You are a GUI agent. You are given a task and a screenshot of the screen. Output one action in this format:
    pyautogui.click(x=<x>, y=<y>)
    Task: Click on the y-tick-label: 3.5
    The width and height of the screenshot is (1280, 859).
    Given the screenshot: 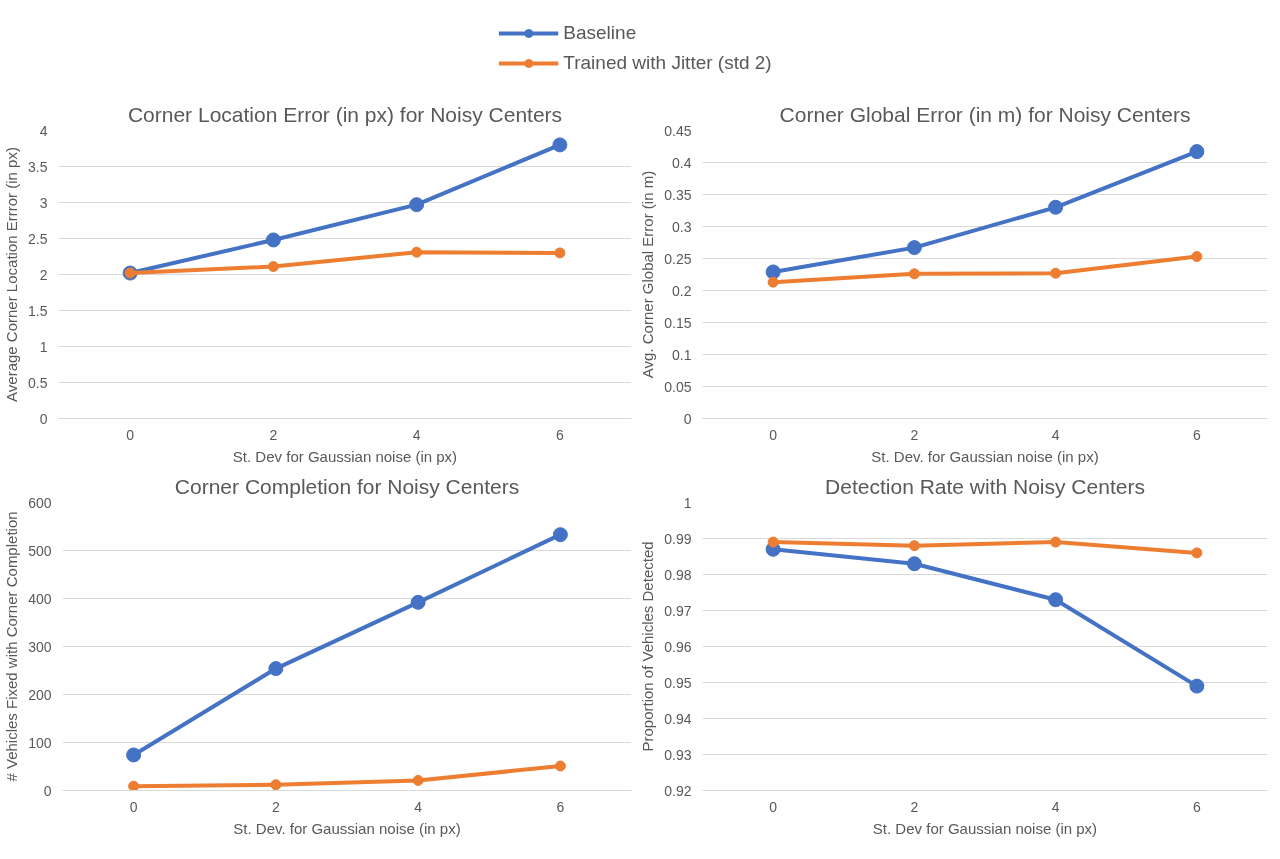 What is the action you would take?
    pyautogui.click(x=38, y=166)
    